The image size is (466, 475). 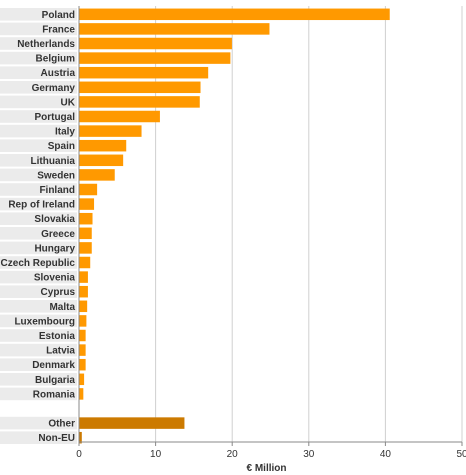 What do you see at coordinates (56, 59) in the screenshot?
I see `category-label: Belgium` at bounding box center [56, 59].